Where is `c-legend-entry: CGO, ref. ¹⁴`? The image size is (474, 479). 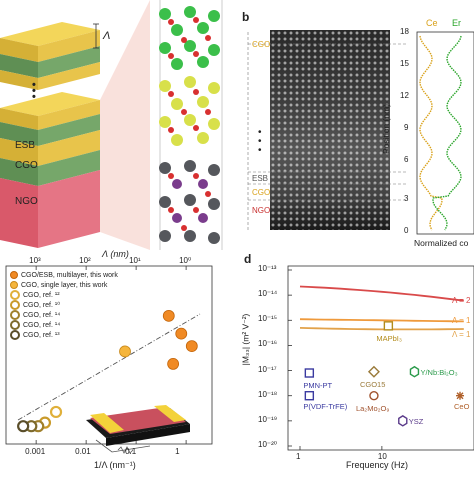 c-legend-entry: CGO, ref. ¹⁴ is located at coordinates (64, 325).